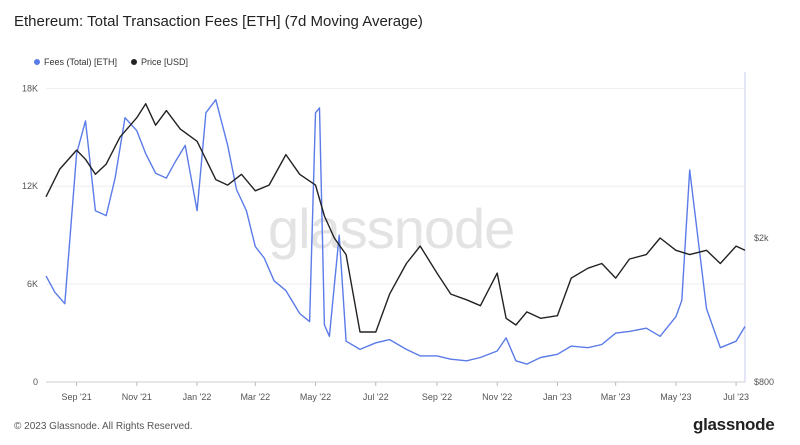 This screenshot has width=800, height=445. I want to click on y-tick-label-1: 6K, so click(32, 284).